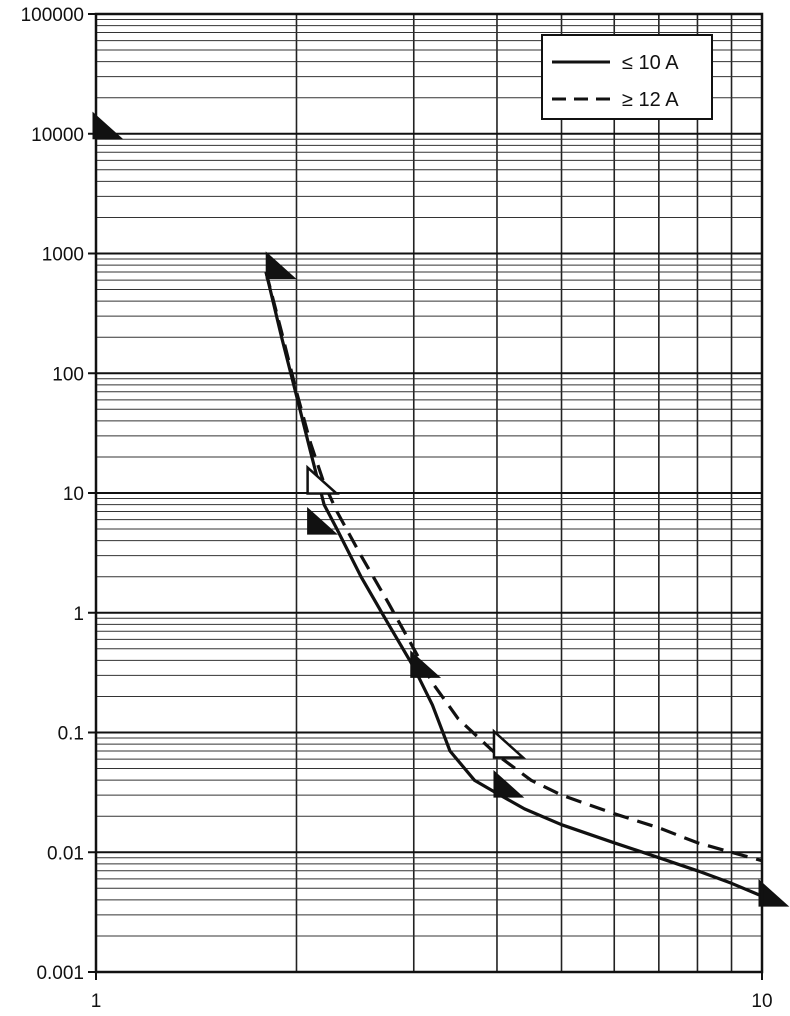  What do you see at coordinates (71, 734) in the screenshot?
I see `y-tick-label: 0.1` at bounding box center [71, 734].